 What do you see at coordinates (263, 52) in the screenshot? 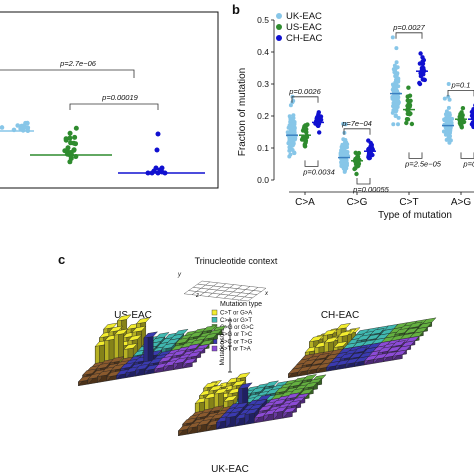
I see `y-tick-label: 0.4` at bounding box center [263, 52].